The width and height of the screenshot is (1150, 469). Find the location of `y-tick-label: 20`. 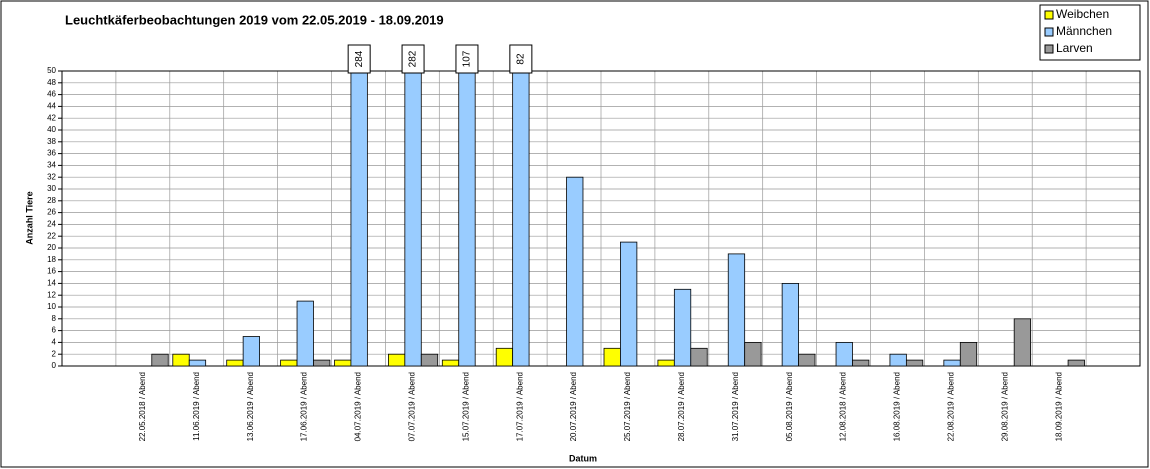

y-tick-label: 20 is located at coordinates (51, 247).